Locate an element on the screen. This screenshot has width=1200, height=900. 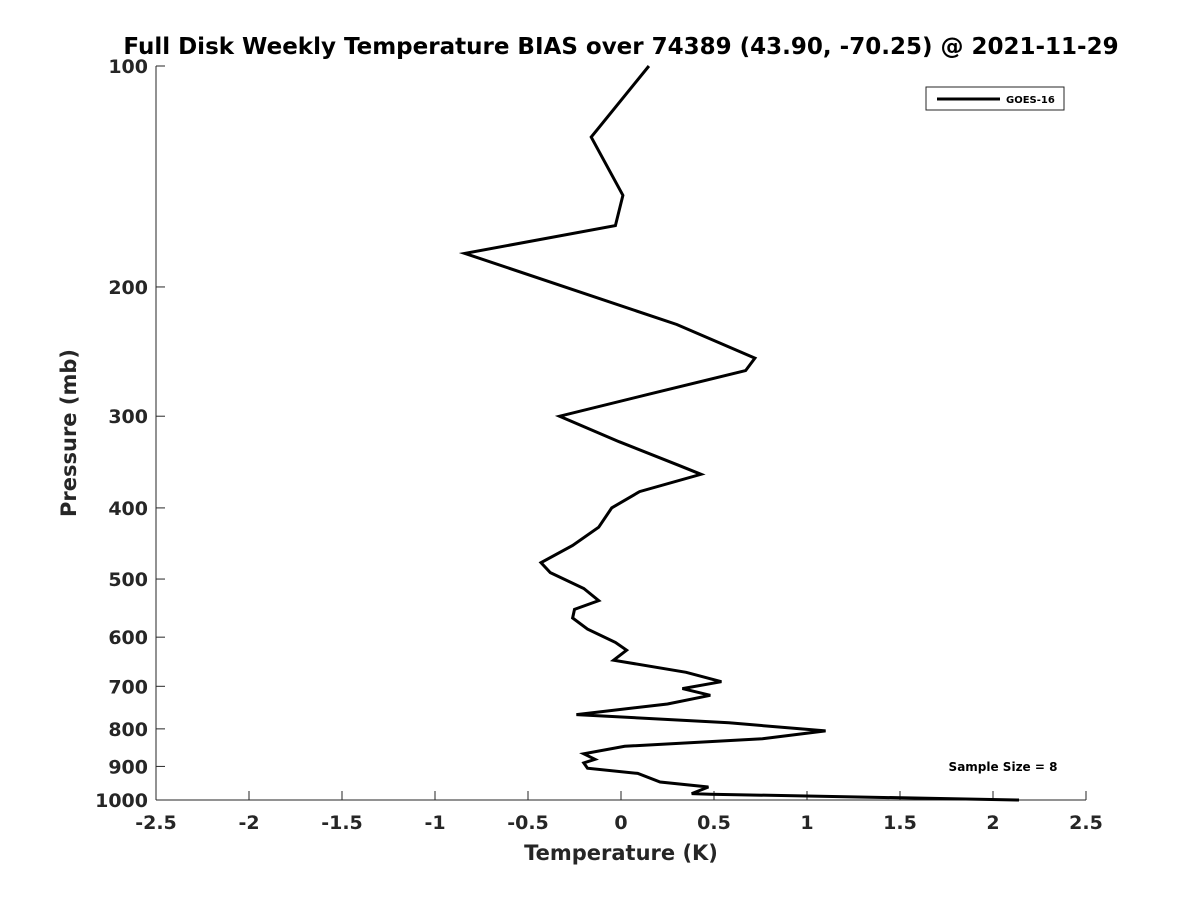
y-ticks: 100 200 300 400 500 600 700 800 900 1000 is located at coordinates (130, 434).